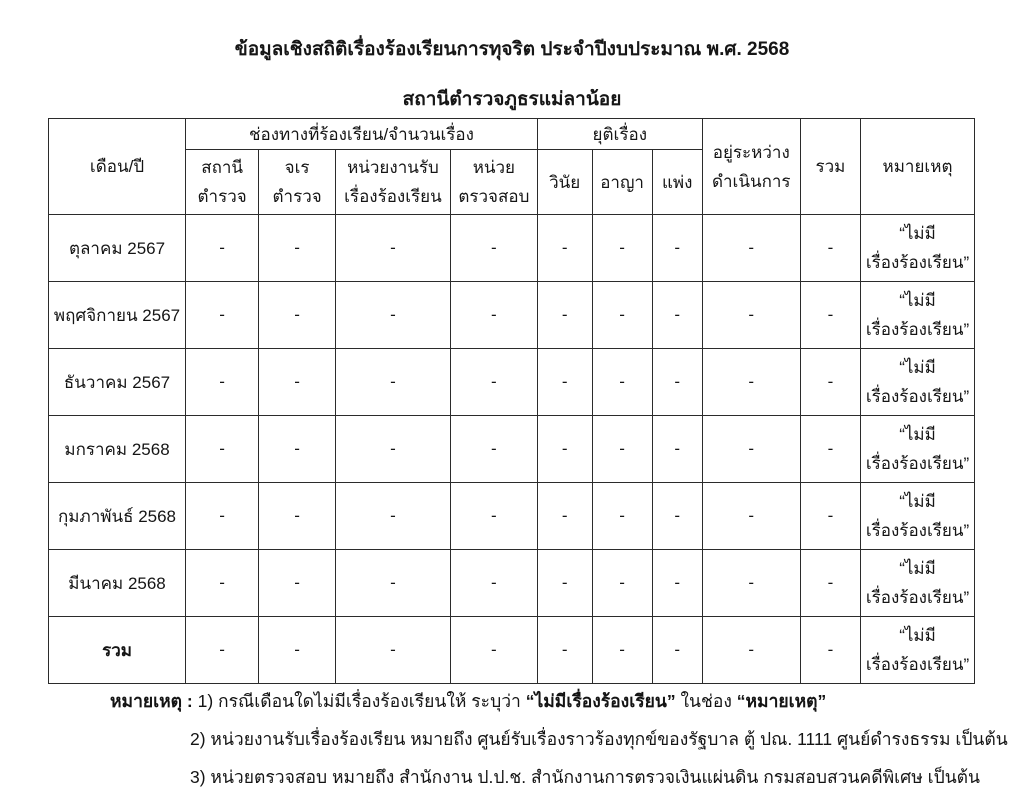  Describe the element at coordinates (117, 382) in the screenshot. I see `month-cell: ธันวาคม 2567` at that location.